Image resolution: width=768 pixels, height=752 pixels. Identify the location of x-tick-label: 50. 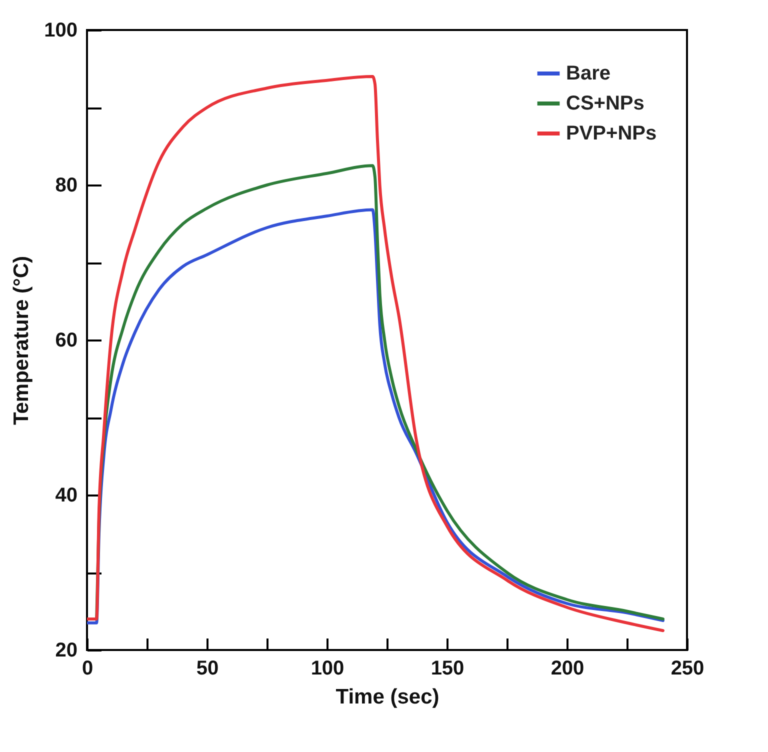
(207, 669).